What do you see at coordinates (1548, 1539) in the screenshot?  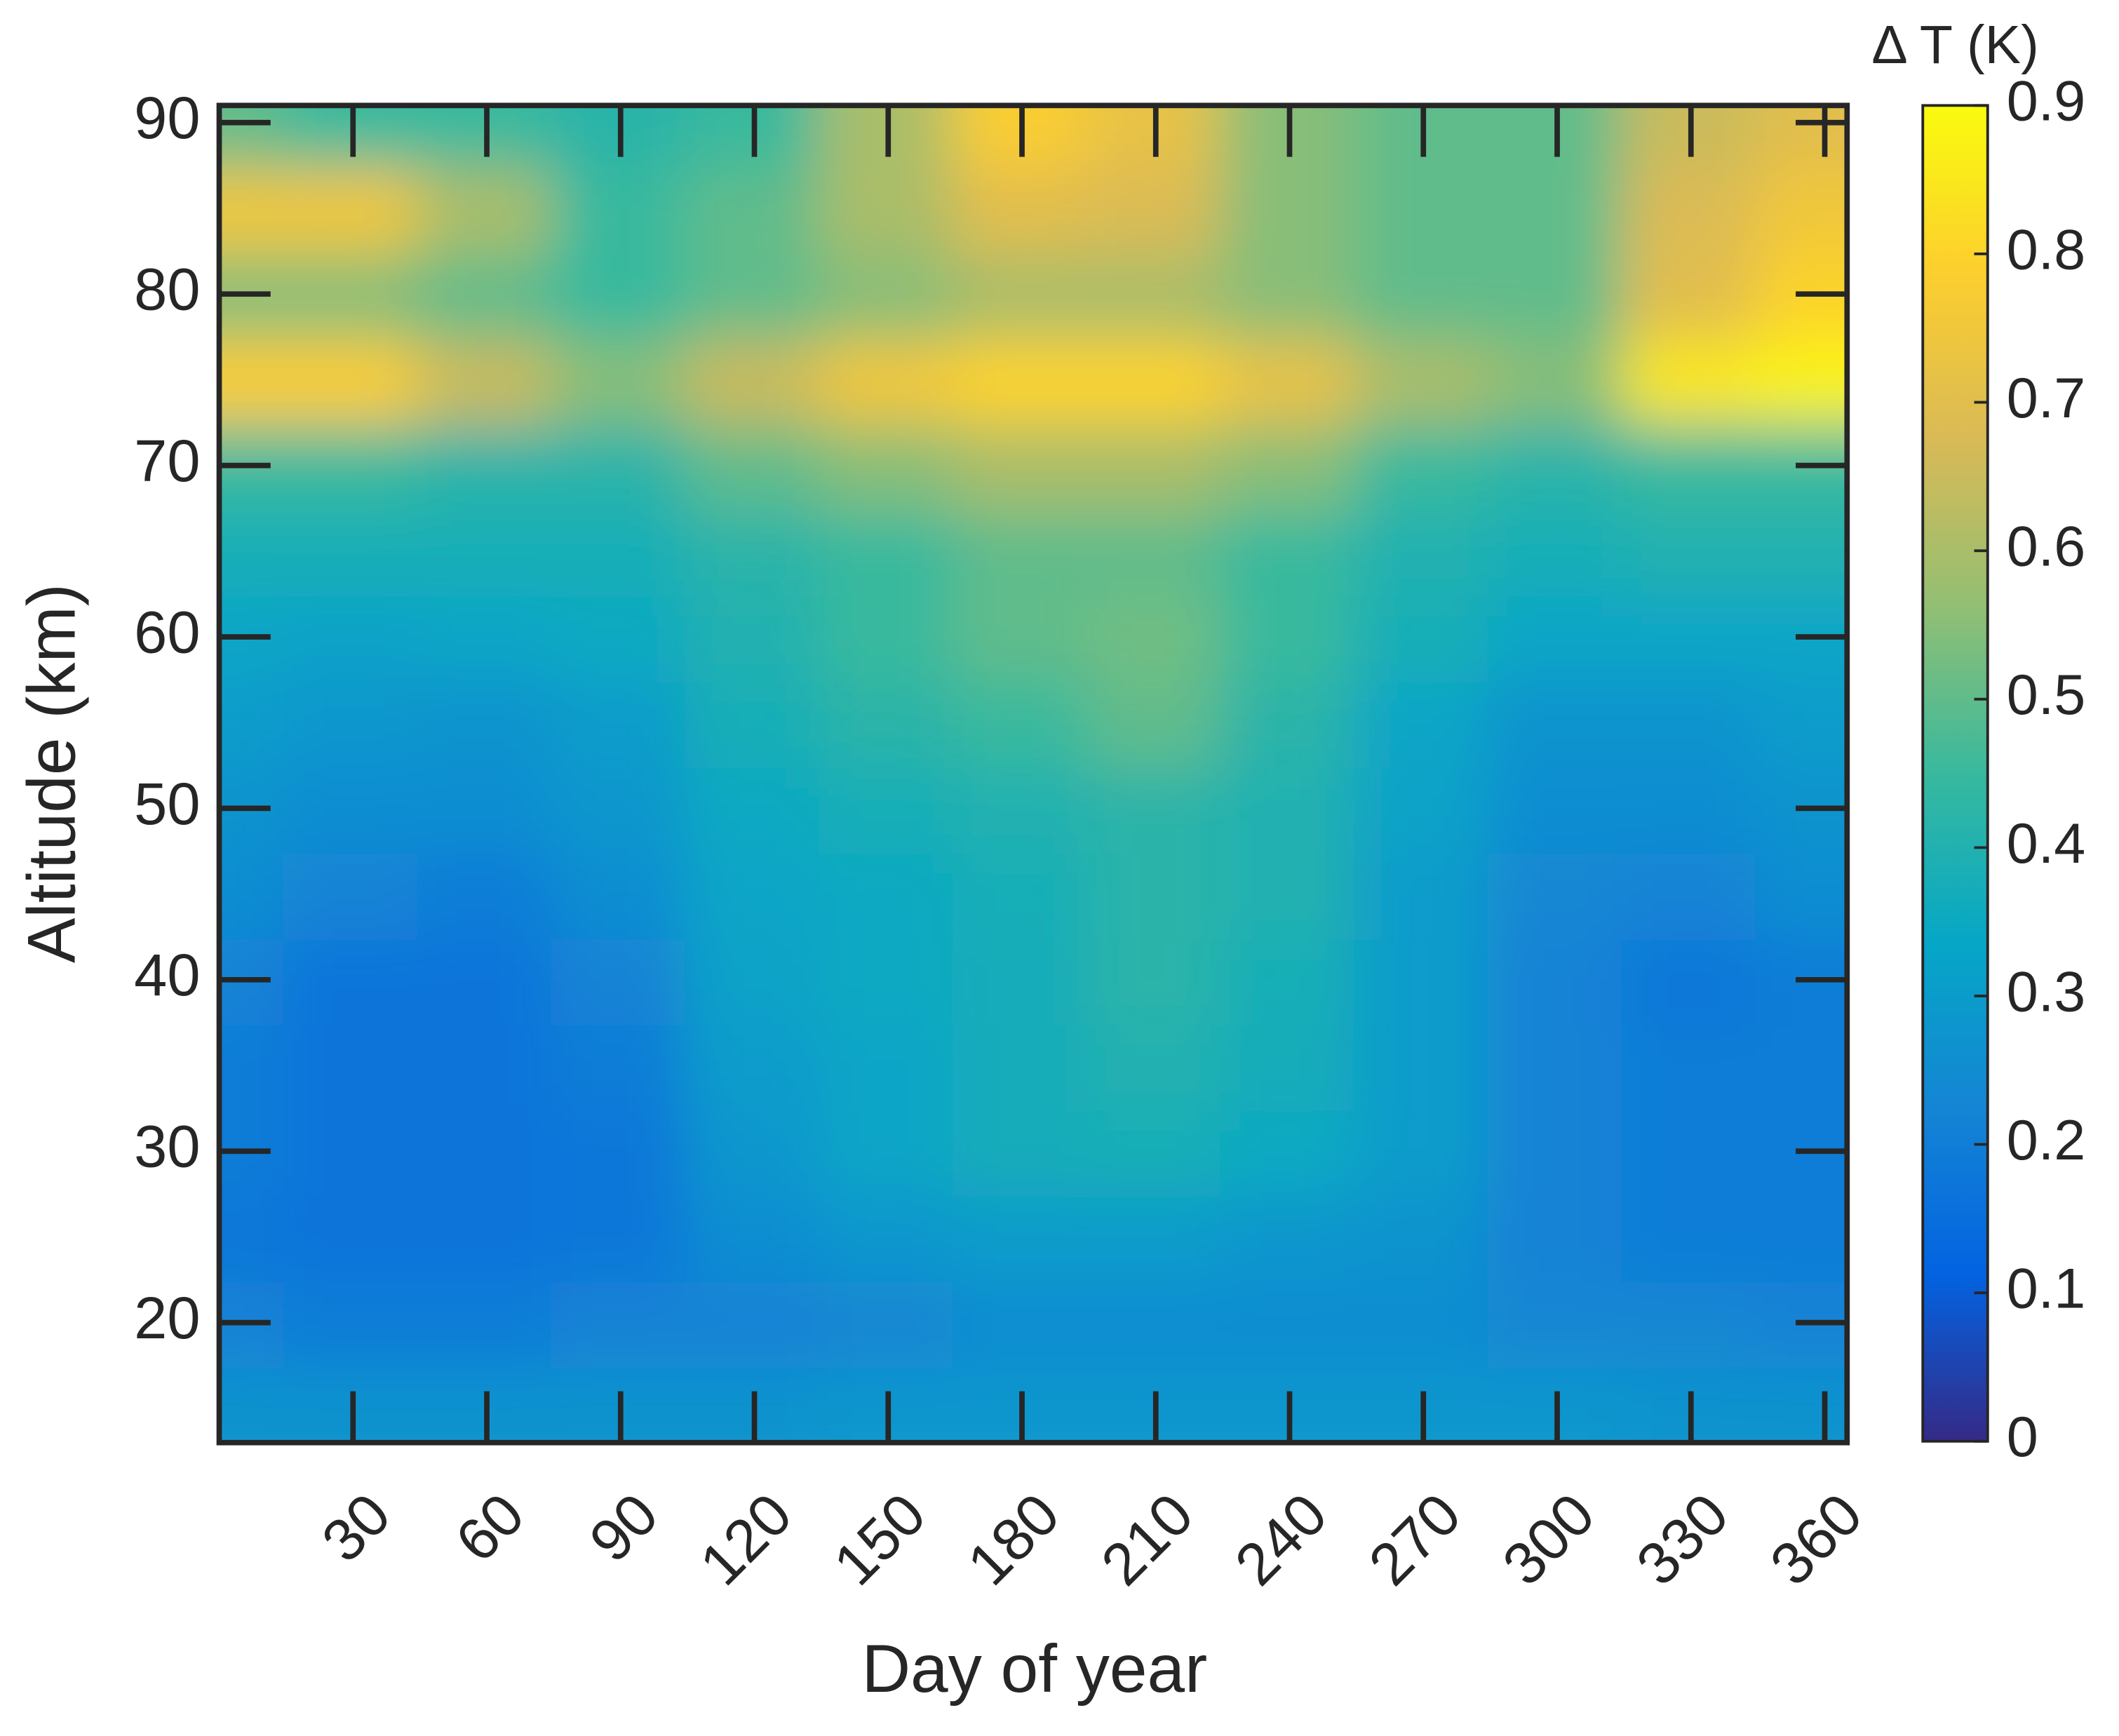 I see `x-tick-label: 300` at bounding box center [1548, 1539].